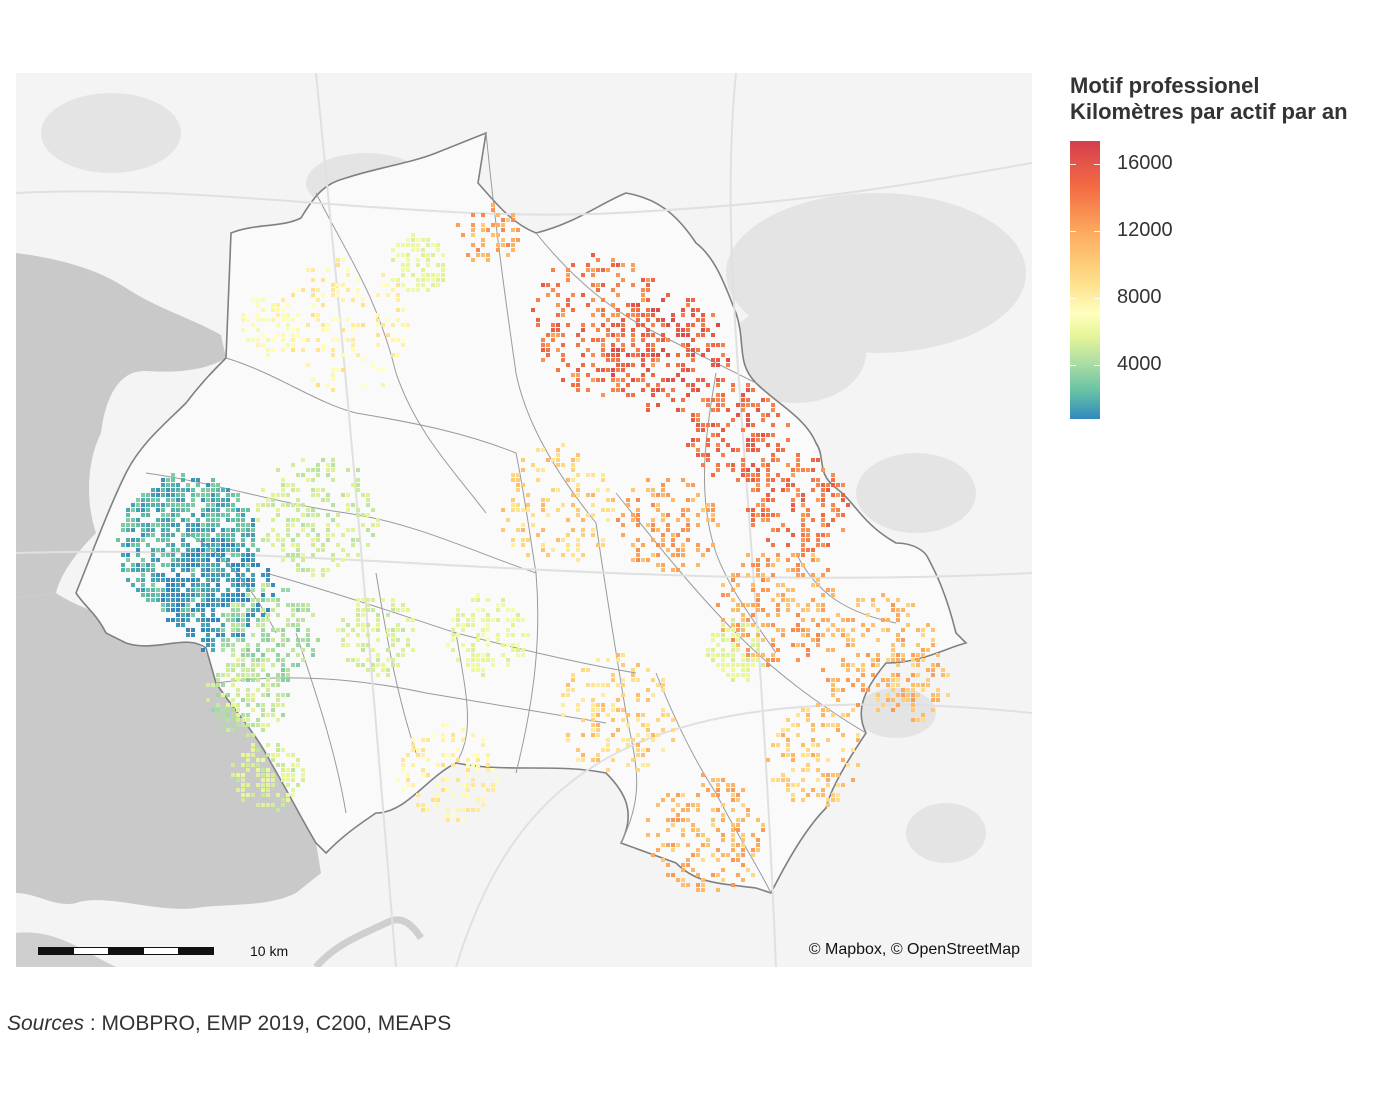 The image size is (1387, 1110). Describe the element at coordinates (1139, 297) in the screenshot. I see `legend-tick-label: 8000` at that location.